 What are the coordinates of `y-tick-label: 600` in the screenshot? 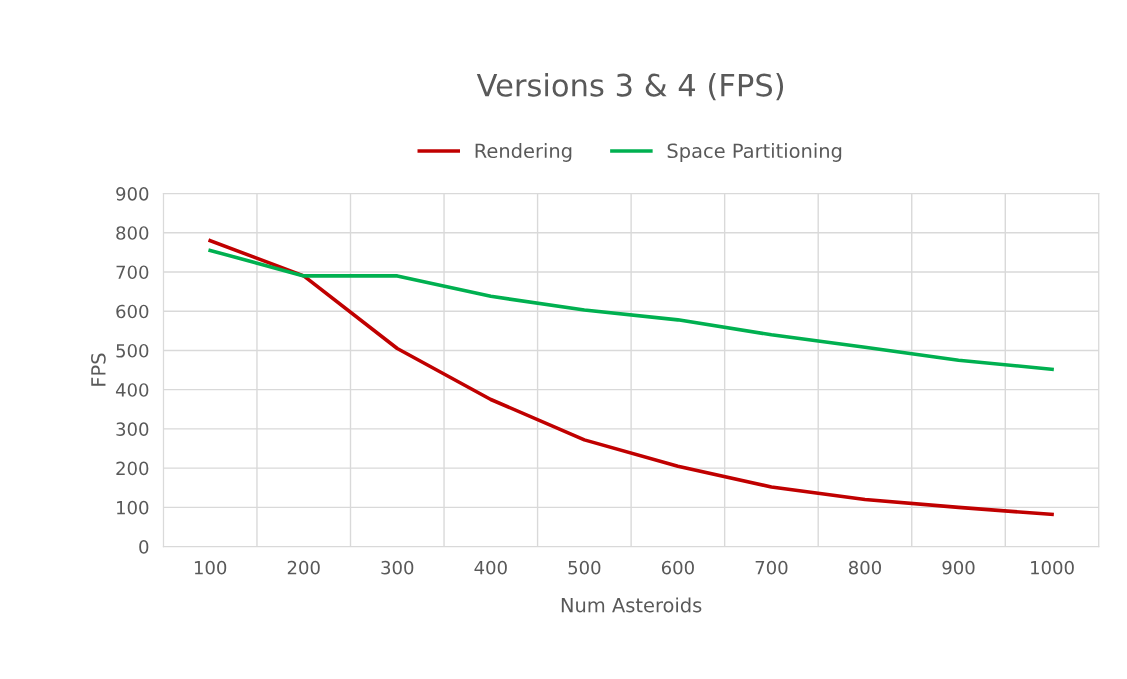 It's located at (132, 311).